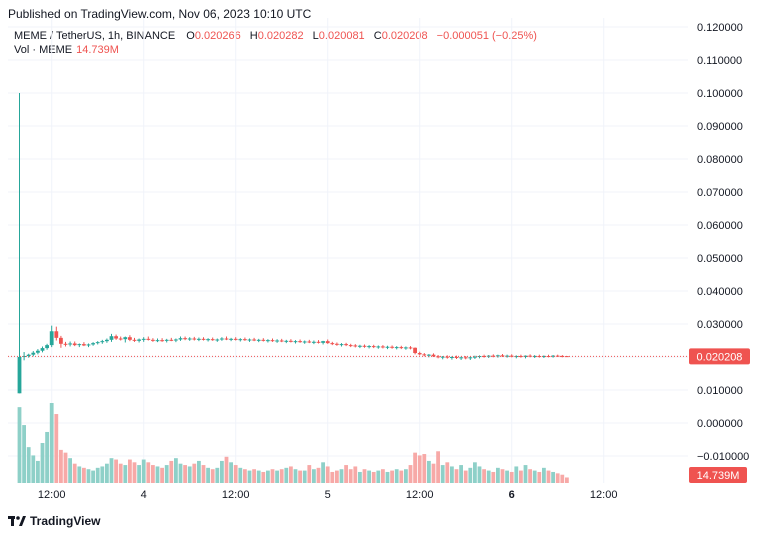 The image size is (768, 535). Describe the element at coordinates (97, 50) in the screenshot. I see `volume-value: 14.739M` at that location.